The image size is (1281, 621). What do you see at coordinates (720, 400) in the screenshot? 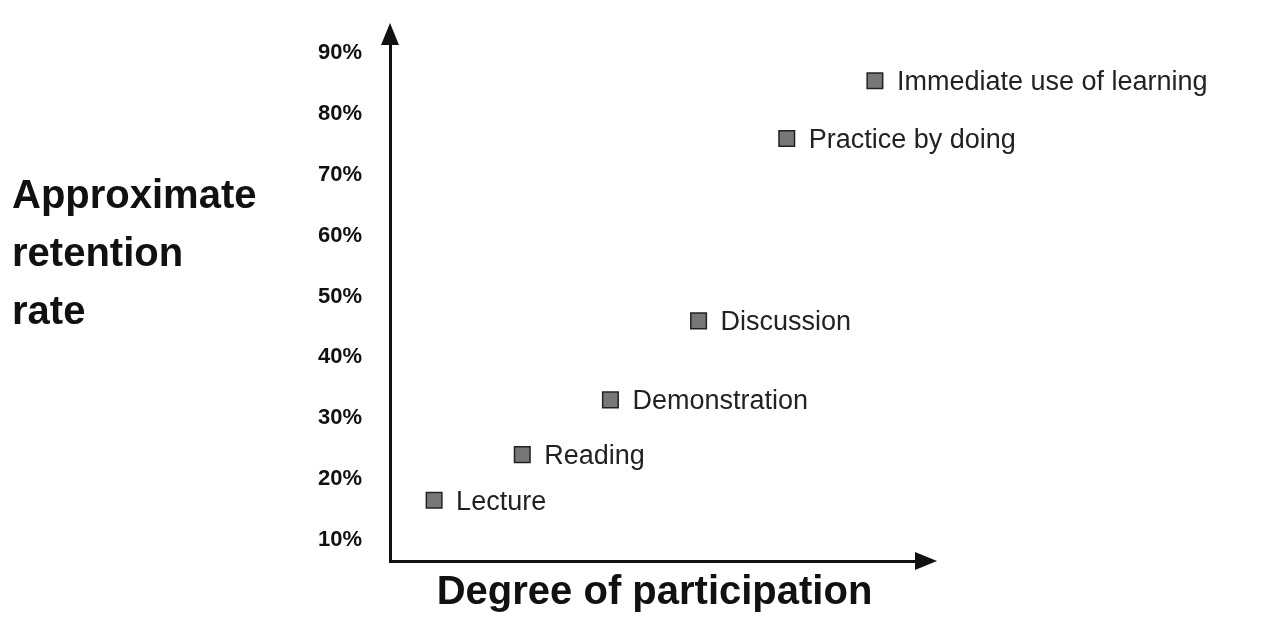
I see `annotation: Demonstration` at bounding box center [720, 400].